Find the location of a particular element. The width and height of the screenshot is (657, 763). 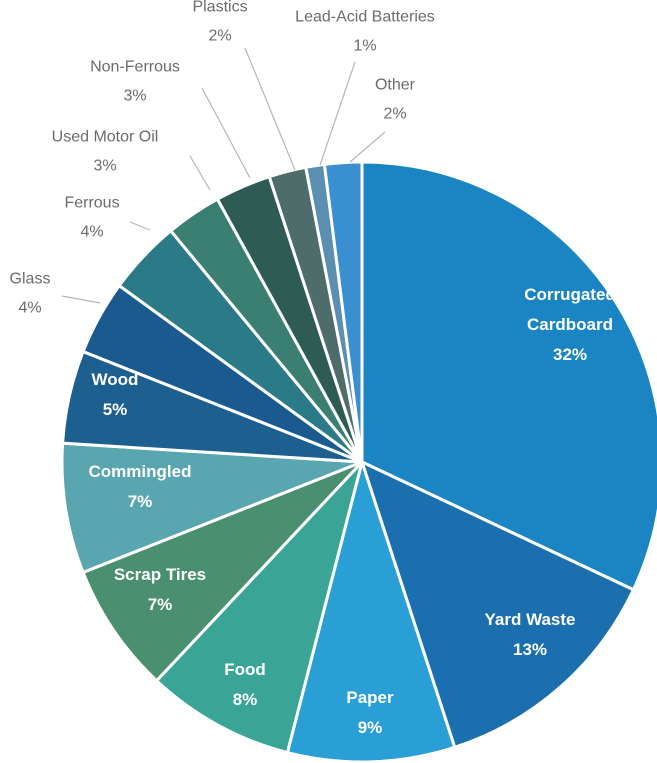

slice-label-line: Ferrous is located at coordinates (91, 203).